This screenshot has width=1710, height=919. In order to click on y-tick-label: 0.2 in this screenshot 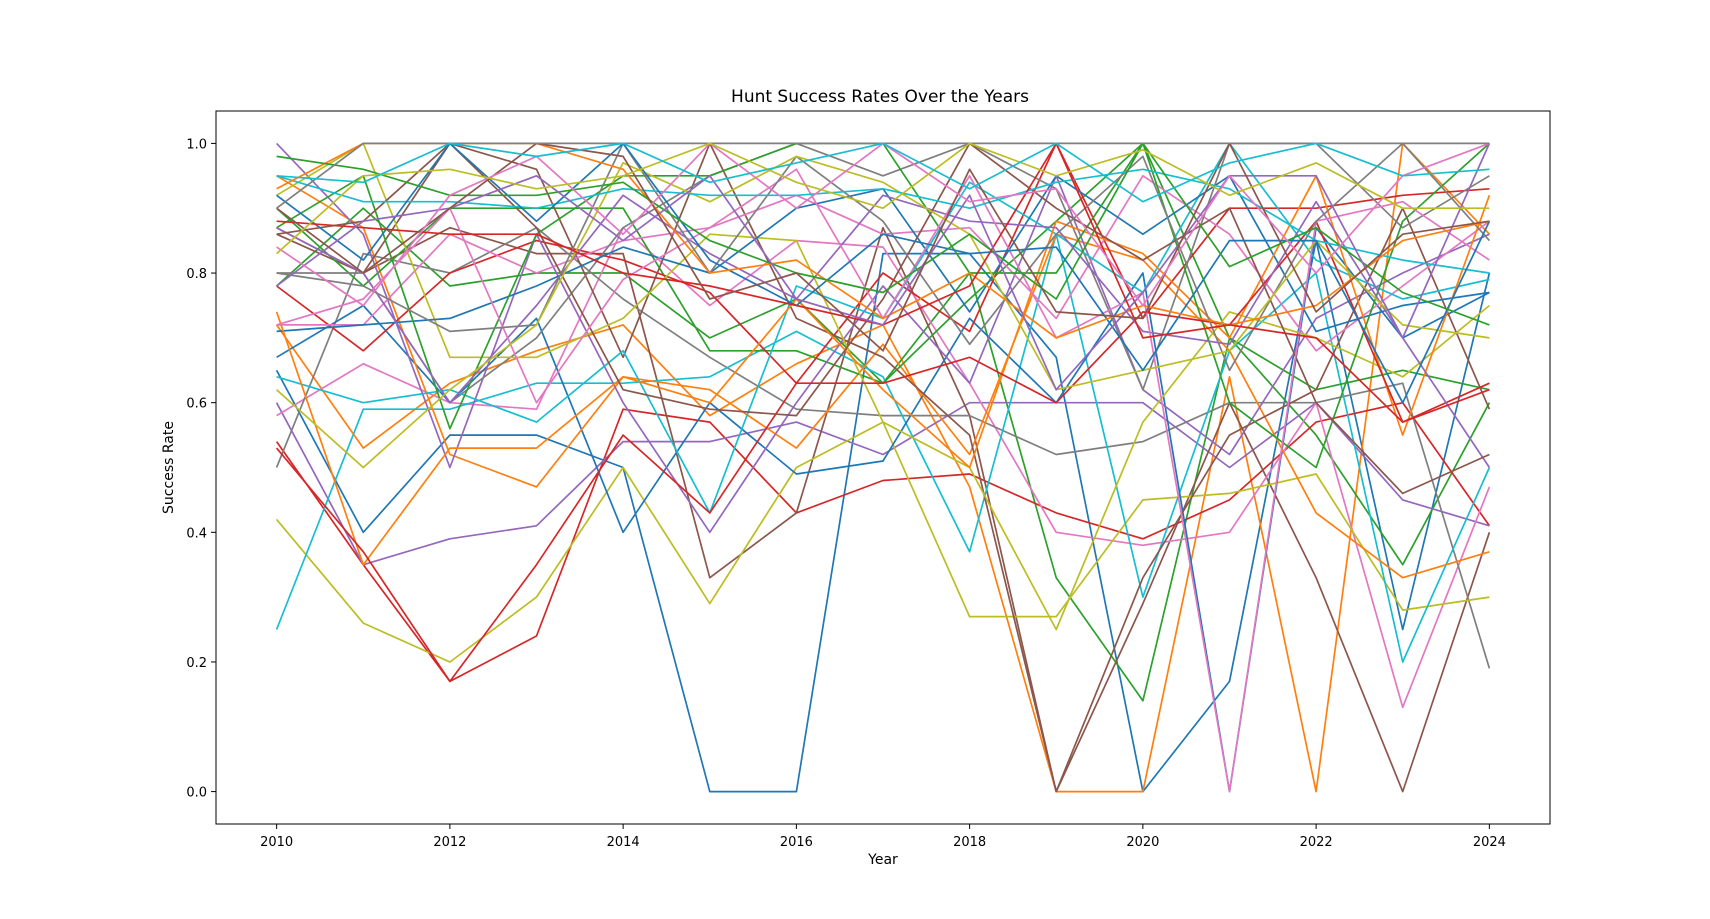, I will do `click(196, 663)`.